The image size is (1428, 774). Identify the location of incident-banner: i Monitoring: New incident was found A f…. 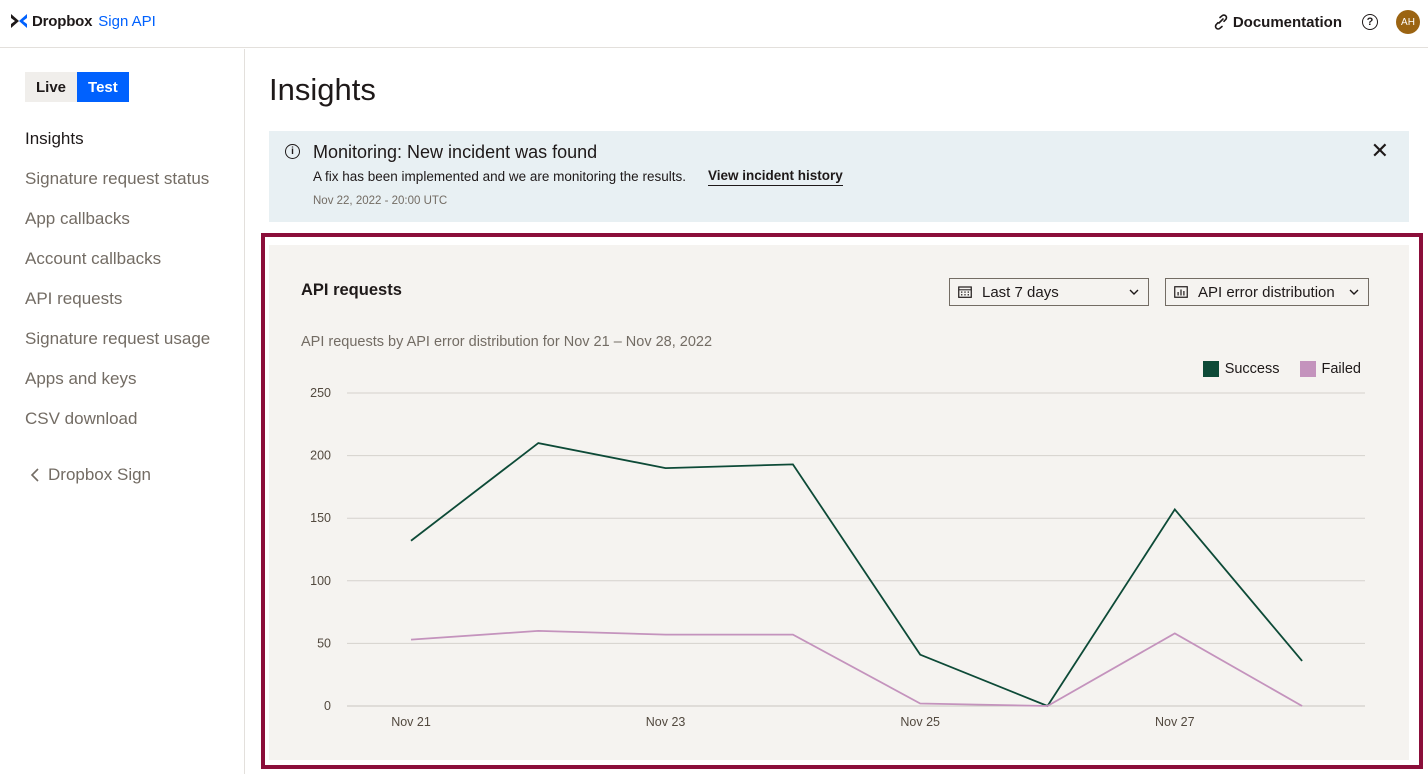
(839, 176).